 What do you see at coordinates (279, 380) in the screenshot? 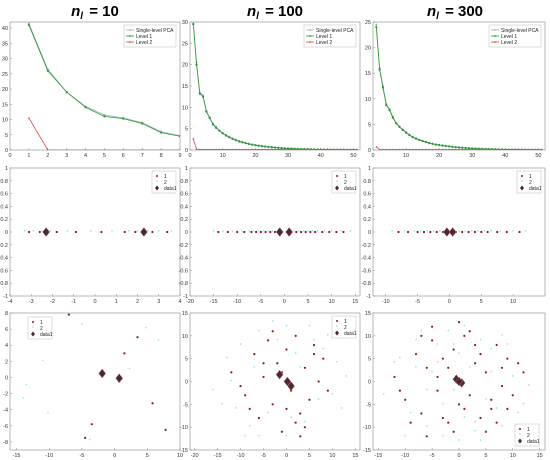
I see `plot-area: * * * * * * * * * * * * * * * * * * * * * * * * * * * * *` at bounding box center [279, 380].